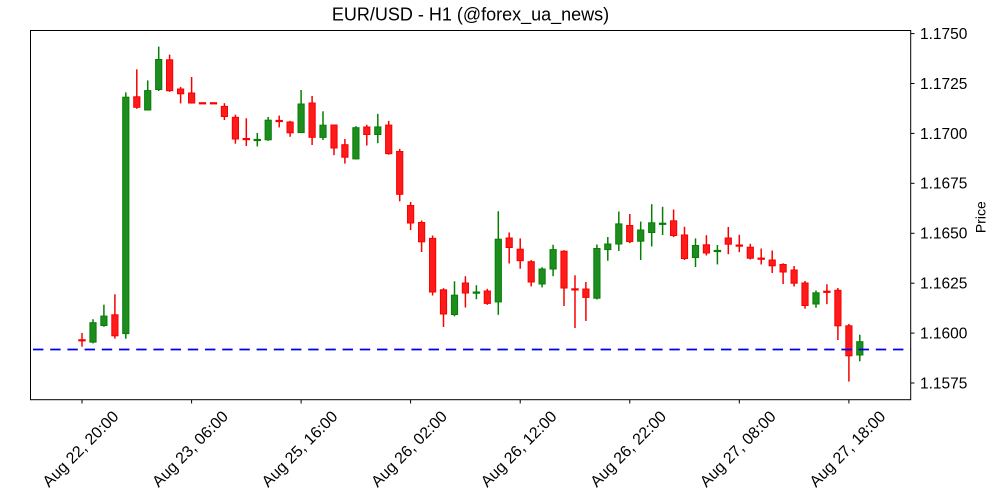 The image size is (1000, 500). Describe the element at coordinates (944, 34) in the screenshot. I see `svg-text: 1.1750` at that location.